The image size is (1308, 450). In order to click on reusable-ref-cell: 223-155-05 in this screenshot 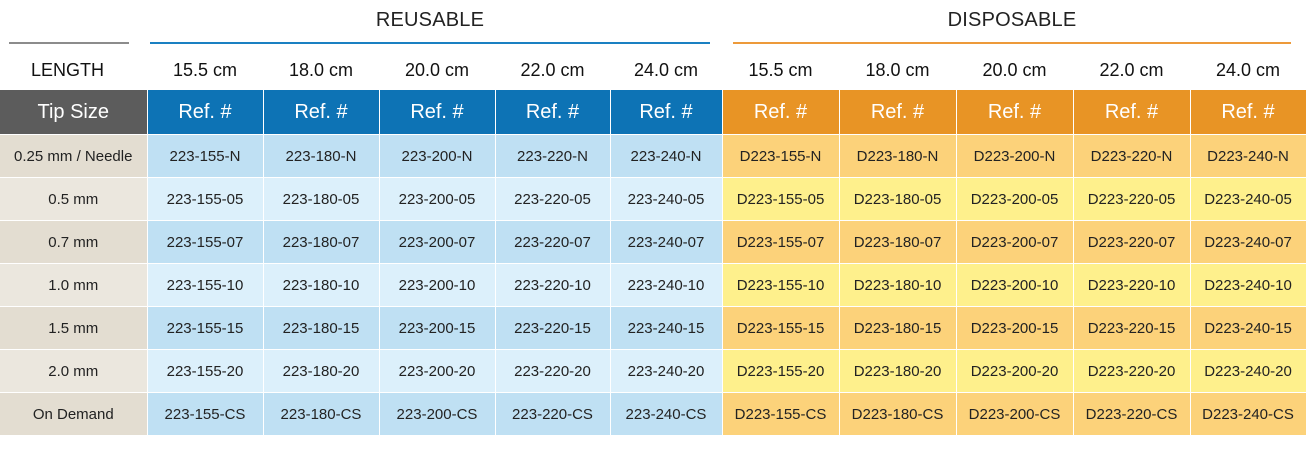, I will do `click(205, 199)`.